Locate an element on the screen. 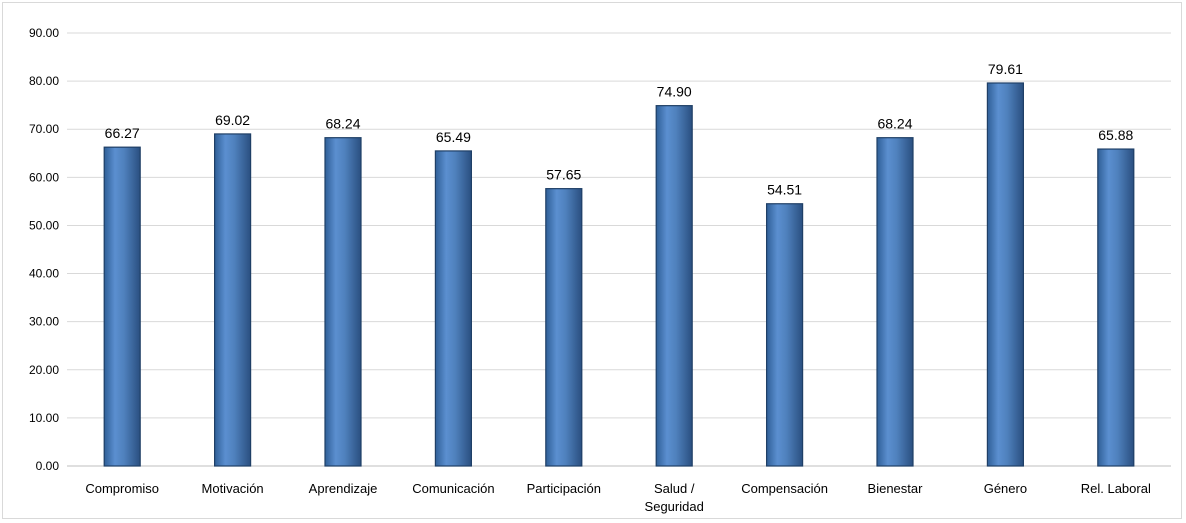 The height and width of the screenshot is (523, 1186). x-tick-label: Rel. Laboral is located at coordinates (1116, 488).